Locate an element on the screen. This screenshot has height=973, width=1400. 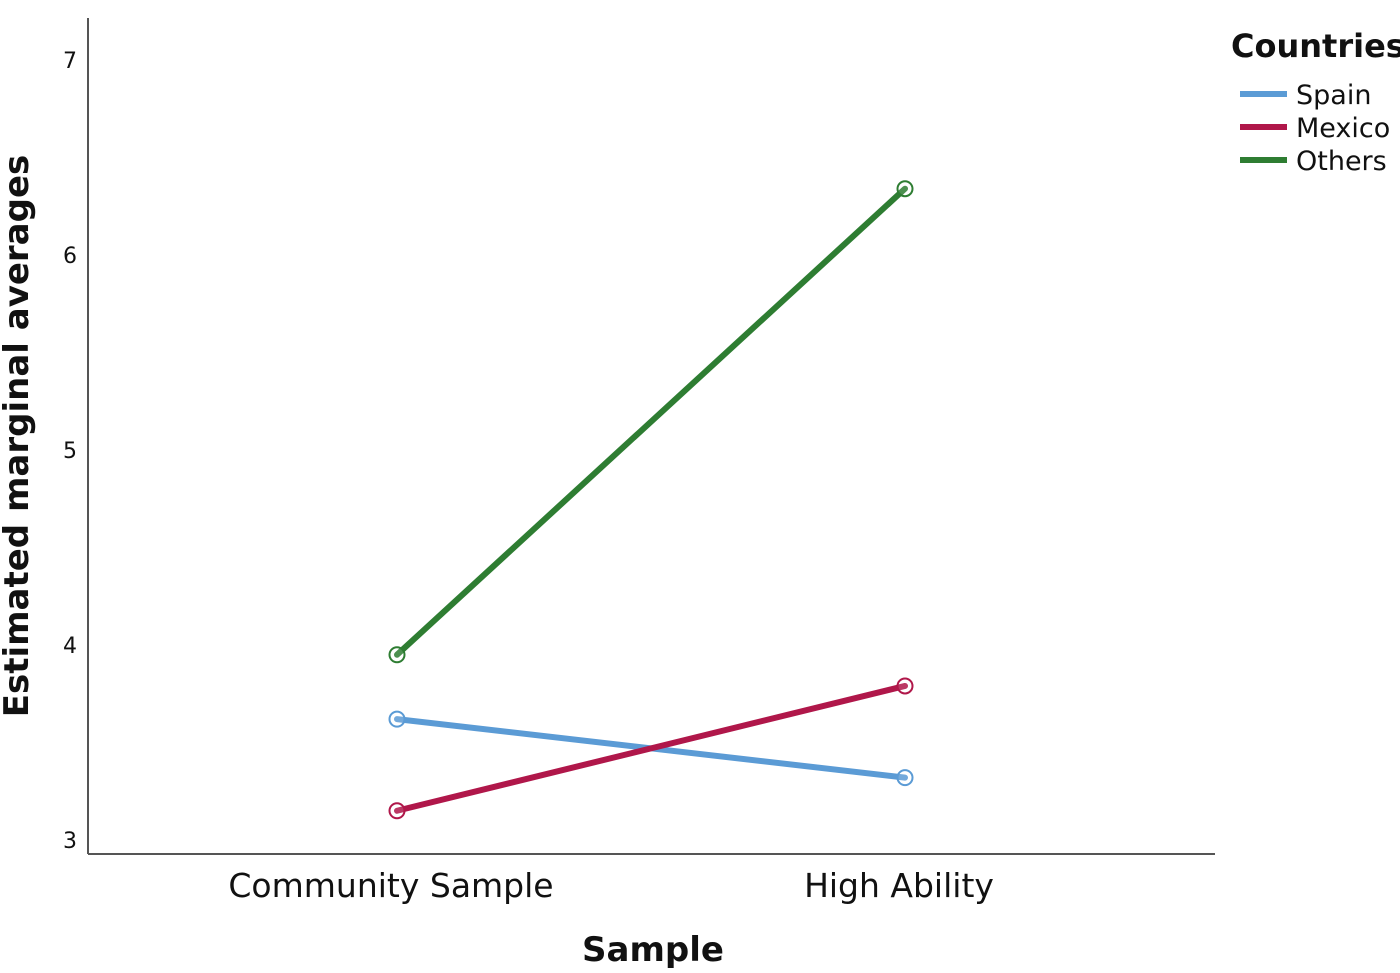
y-tick-label: 5 is located at coordinates (70, 451).